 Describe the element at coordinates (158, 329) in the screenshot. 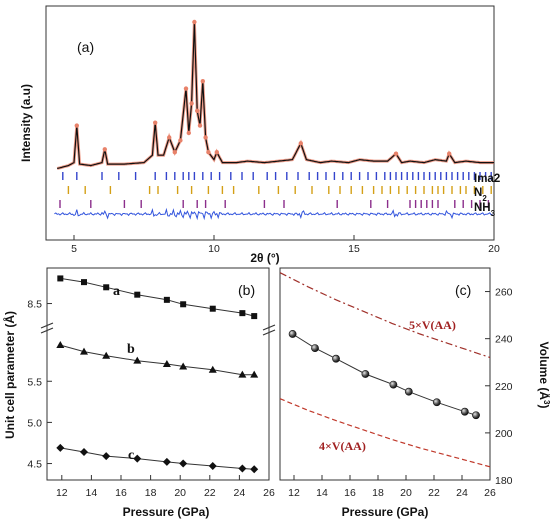

I see `axis-break-marks` at that location.